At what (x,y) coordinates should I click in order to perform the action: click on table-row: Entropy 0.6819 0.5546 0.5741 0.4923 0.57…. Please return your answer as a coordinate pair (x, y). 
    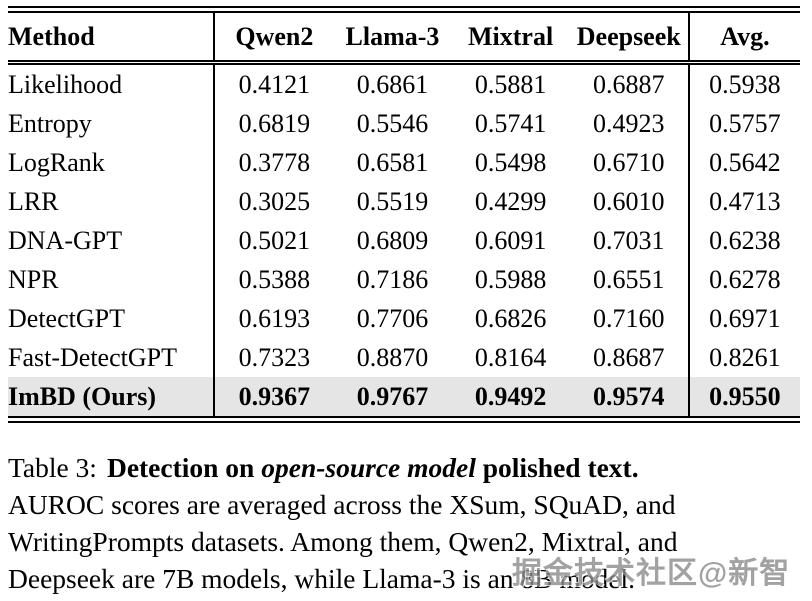
    Looking at the image, I should click on (404, 123).